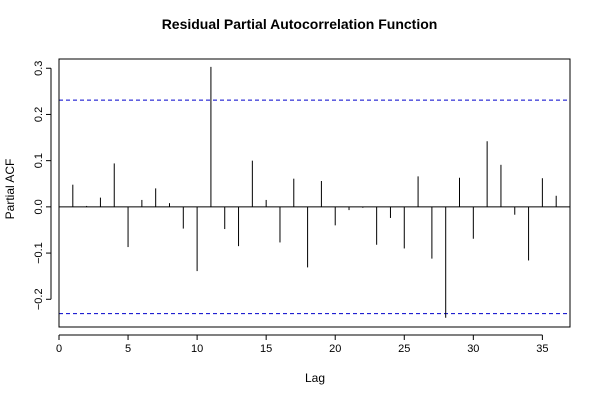 The width and height of the screenshot is (599, 400). Describe the element at coordinates (39, 114) in the screenshot. I see `y-tick-label: 0.2` at that location.